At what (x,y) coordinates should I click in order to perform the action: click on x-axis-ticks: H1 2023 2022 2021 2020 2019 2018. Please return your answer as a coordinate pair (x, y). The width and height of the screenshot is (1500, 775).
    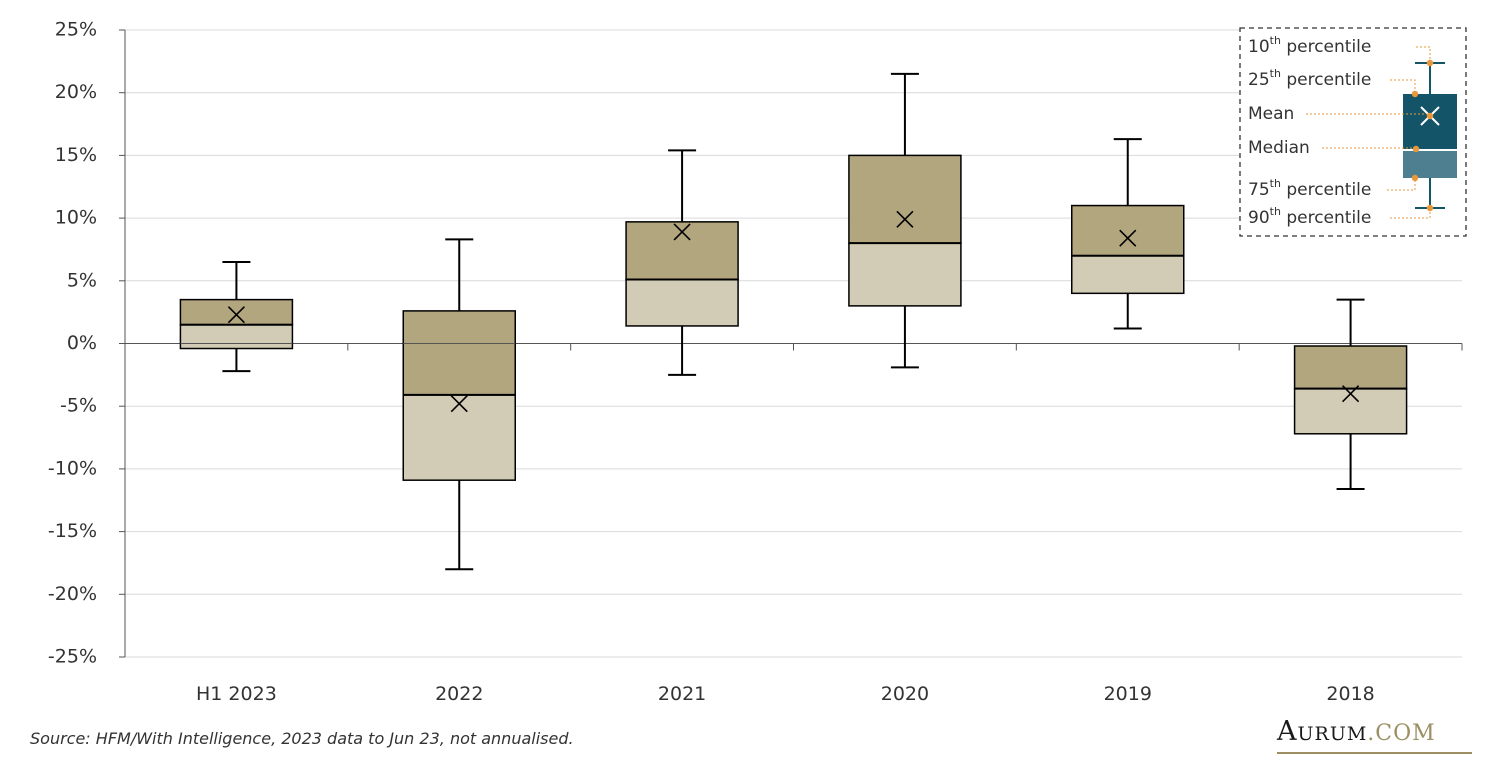
    Looking at the image, I should click on (785, 694).